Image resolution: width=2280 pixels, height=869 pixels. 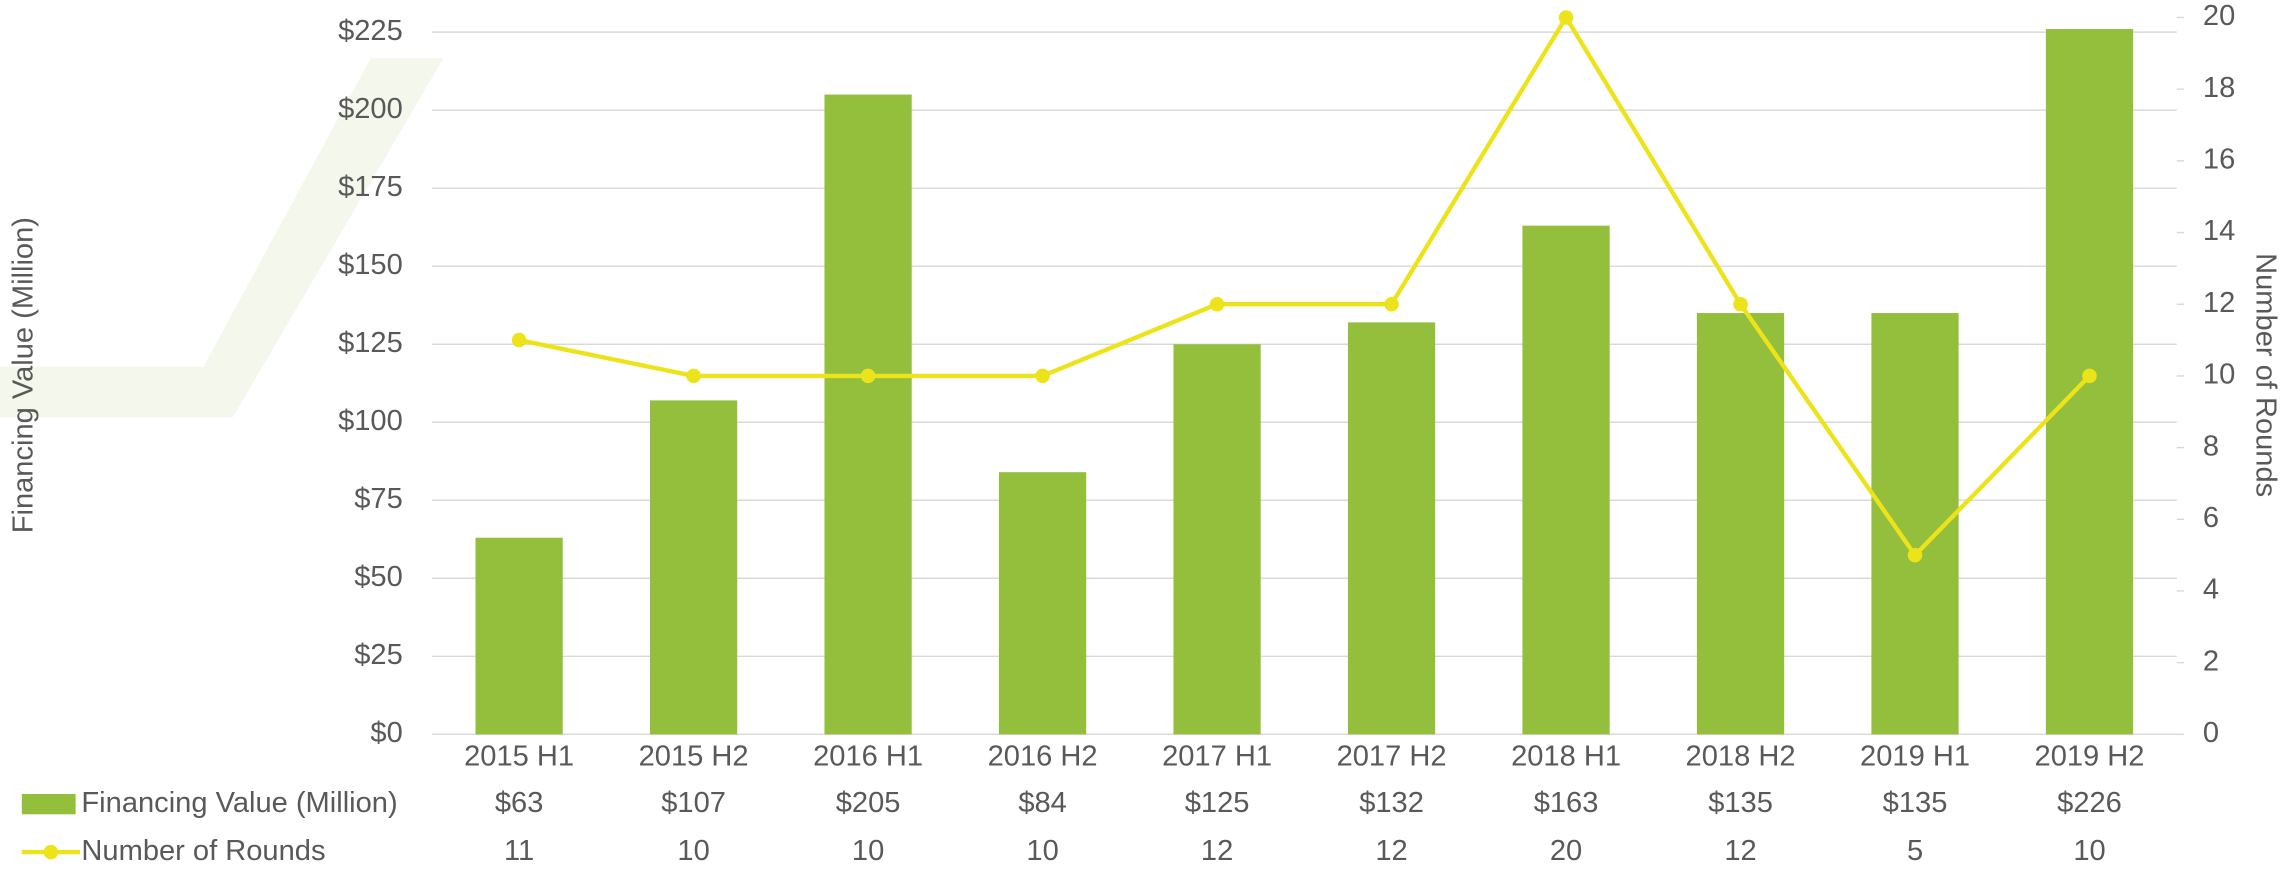 What do you see at coordinates (1566, 756) in the screenshot?
I see `x-tick-label: 2018 H1` at bounding box center [1566, 756].